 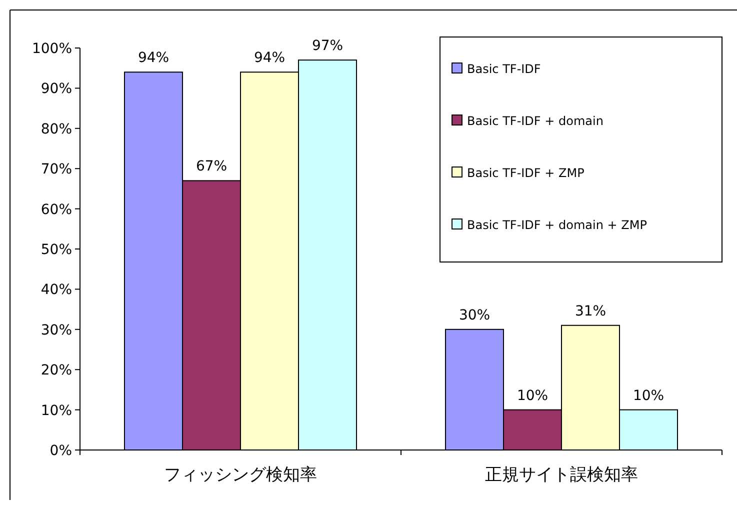 What do you see at coordinates (56, 210) in the screenshot?
I see `y-tick-label: 60%` at bounding box center [56, 210].